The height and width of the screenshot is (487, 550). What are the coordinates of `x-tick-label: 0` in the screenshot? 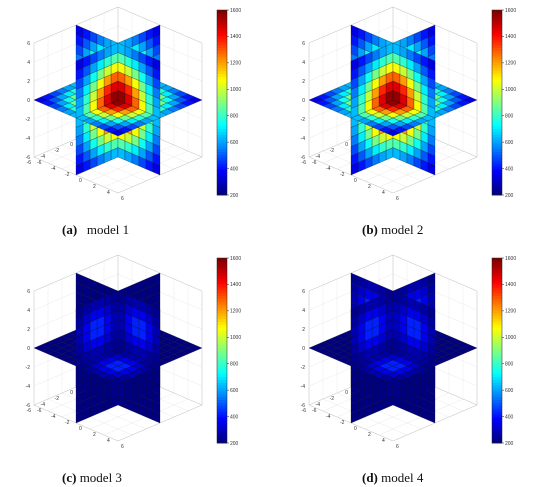 It's located at (80, 181).